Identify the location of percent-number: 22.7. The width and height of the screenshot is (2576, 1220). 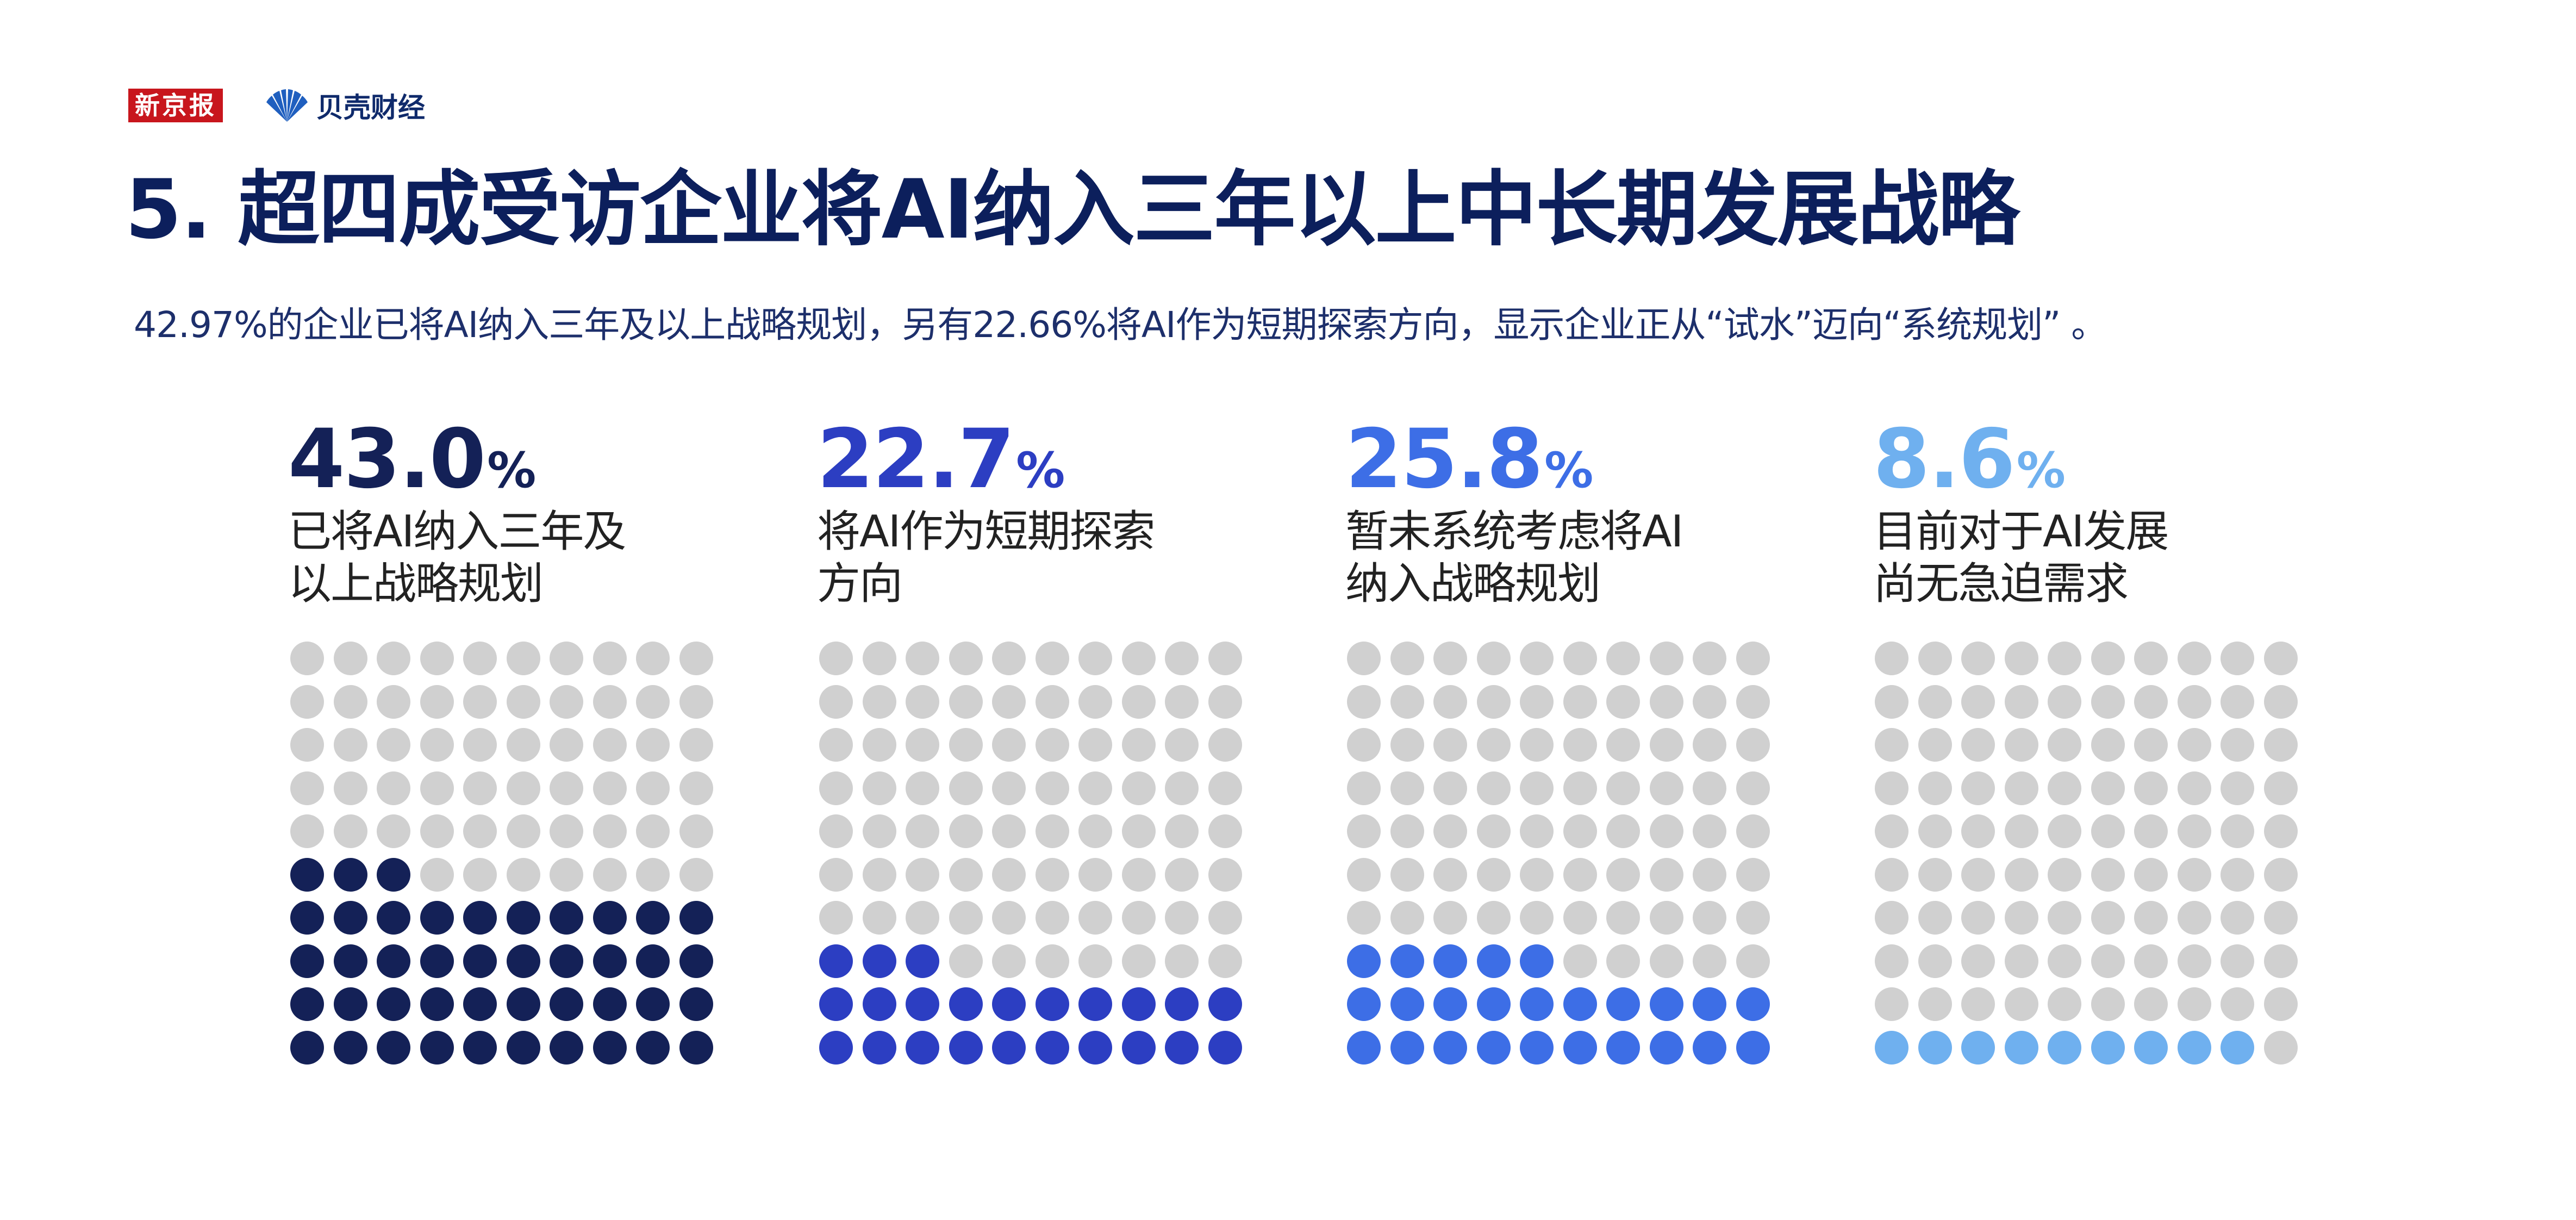
(916, 459).